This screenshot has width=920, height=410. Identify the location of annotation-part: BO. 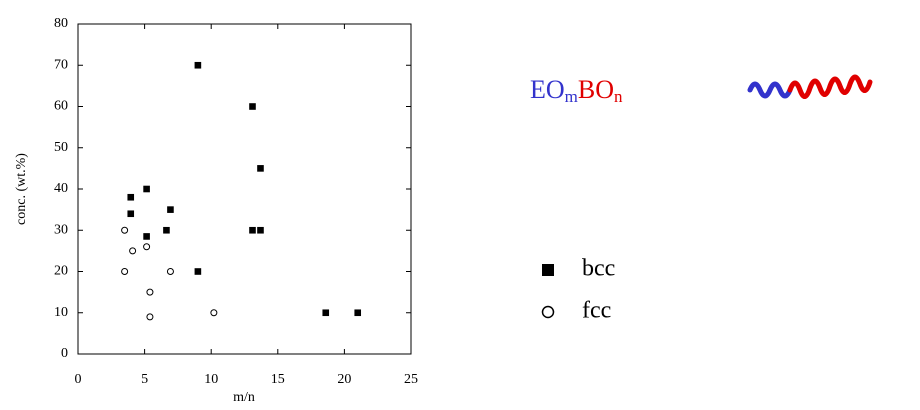
(596, 89).